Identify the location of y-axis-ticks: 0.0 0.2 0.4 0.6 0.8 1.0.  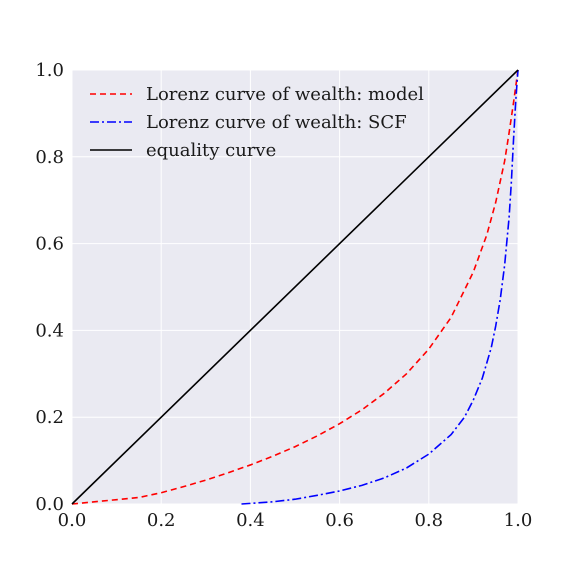
(49, 287).